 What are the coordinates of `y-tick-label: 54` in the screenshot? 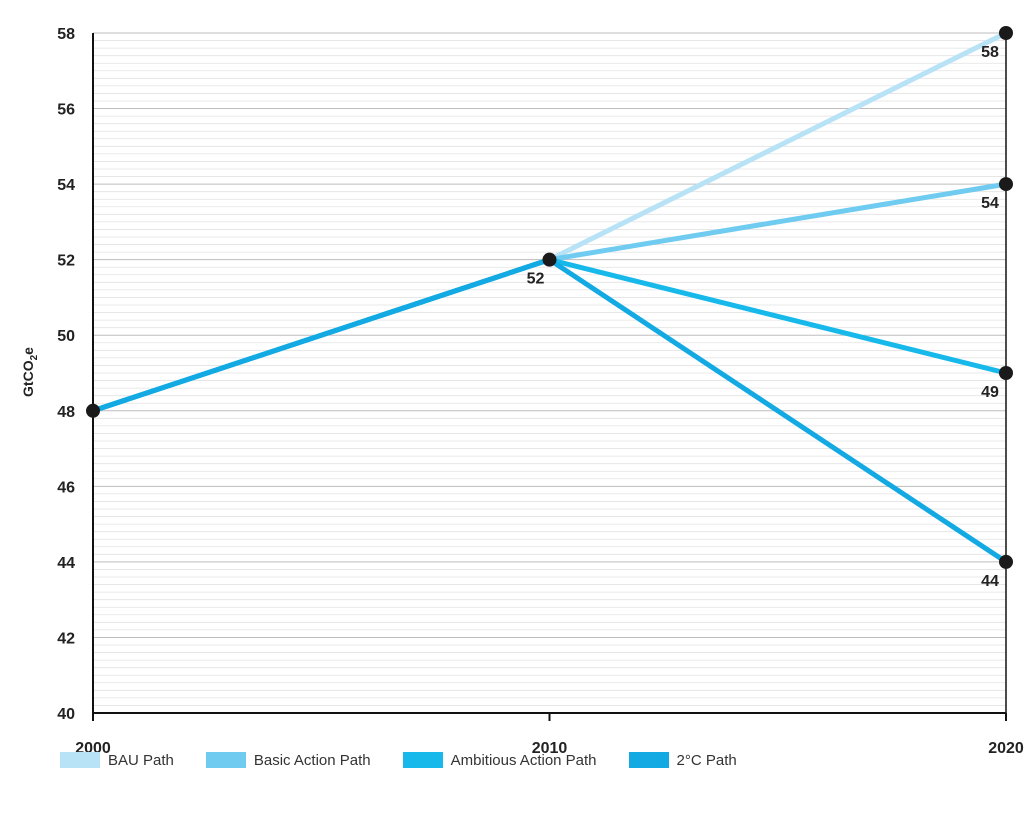 It's located at (66, 185).